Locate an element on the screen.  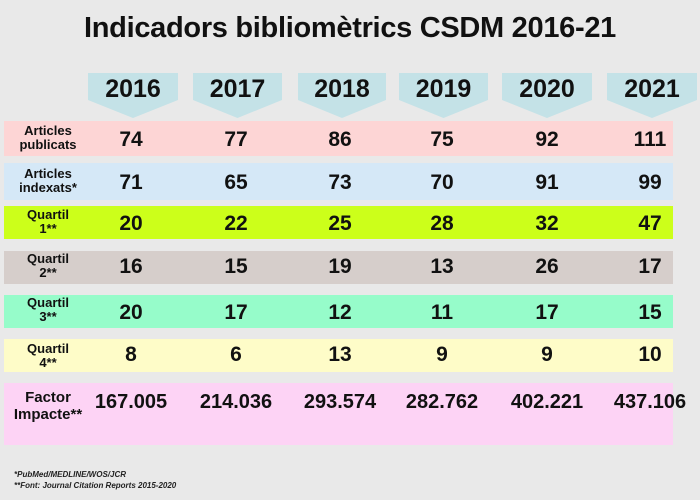
table-cell: 25 is located at coordinates (340, 223).